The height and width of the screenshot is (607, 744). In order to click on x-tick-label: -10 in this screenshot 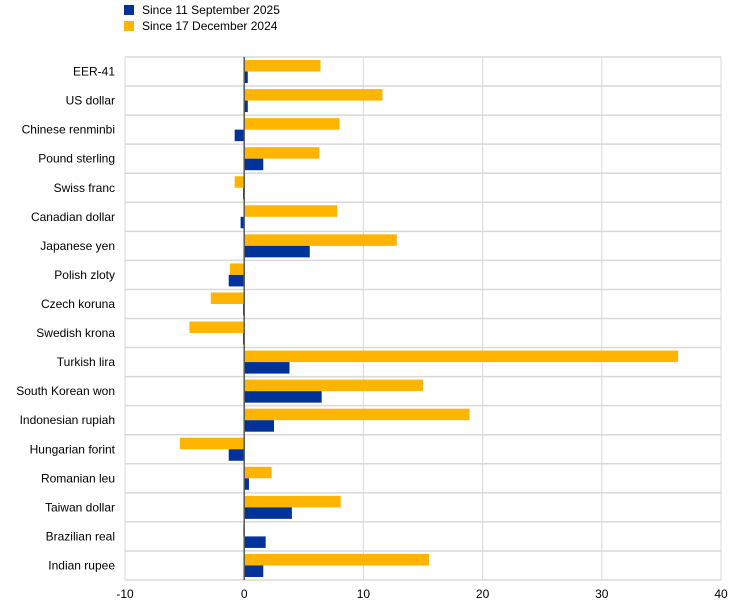, I will do `click(125, 594)`.